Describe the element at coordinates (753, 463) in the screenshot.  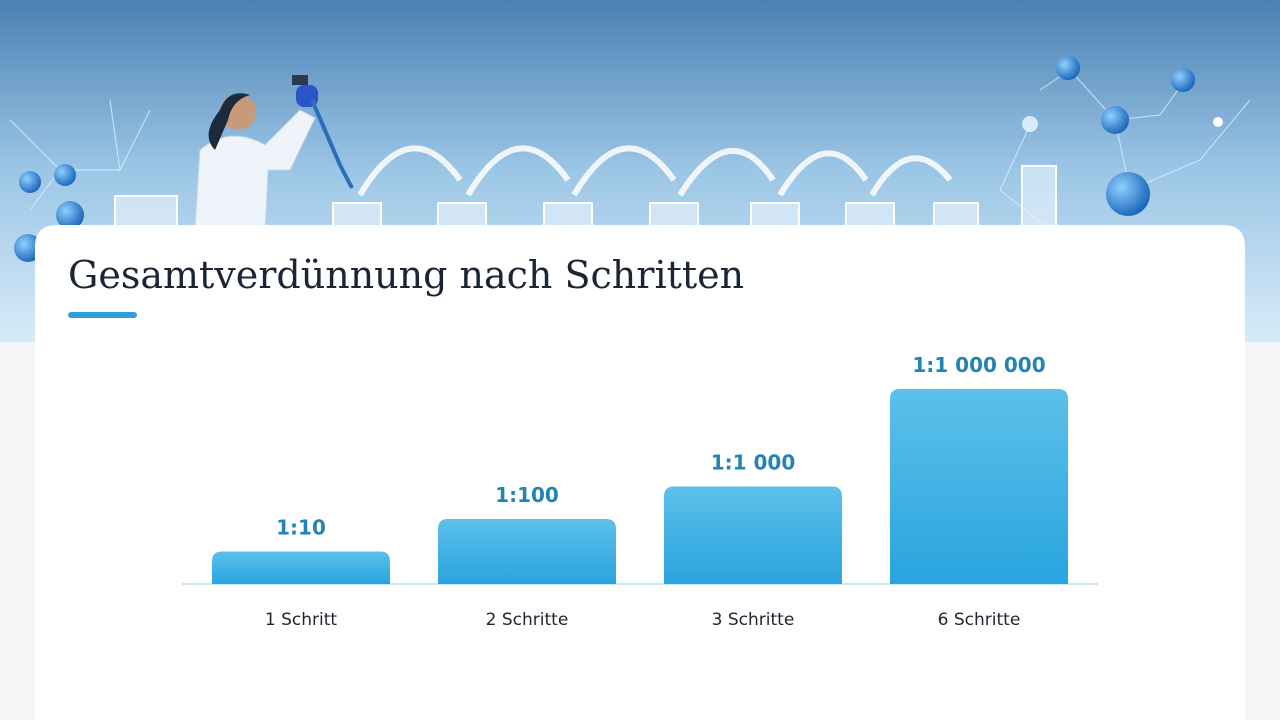
I see `value-label: 1:1 000` at that location.